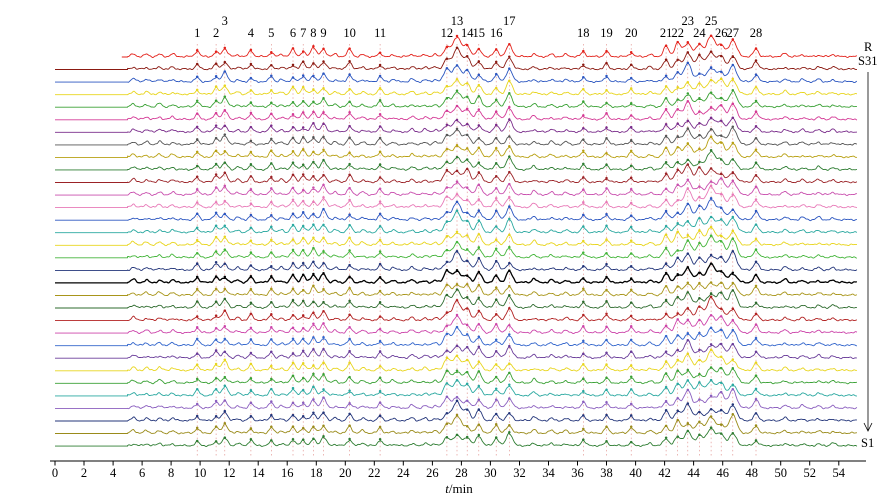  Describe the element at coordinates (447, 33) in the screenshot. I see `peak-number-label: 12` at that location.